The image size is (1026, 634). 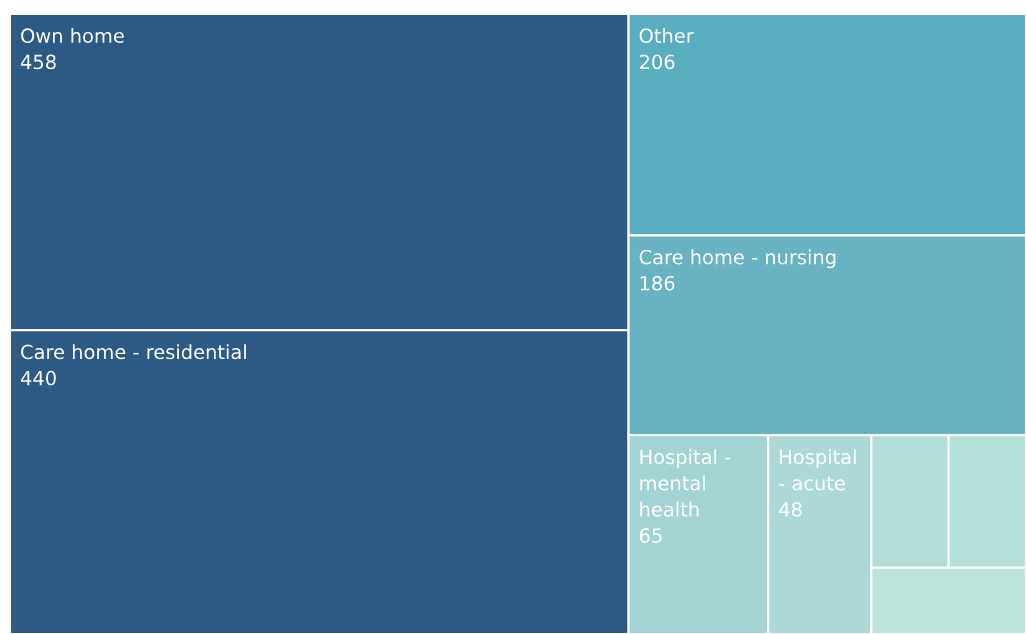 I want to click on data-label: 186, so click(x=657, y=283).